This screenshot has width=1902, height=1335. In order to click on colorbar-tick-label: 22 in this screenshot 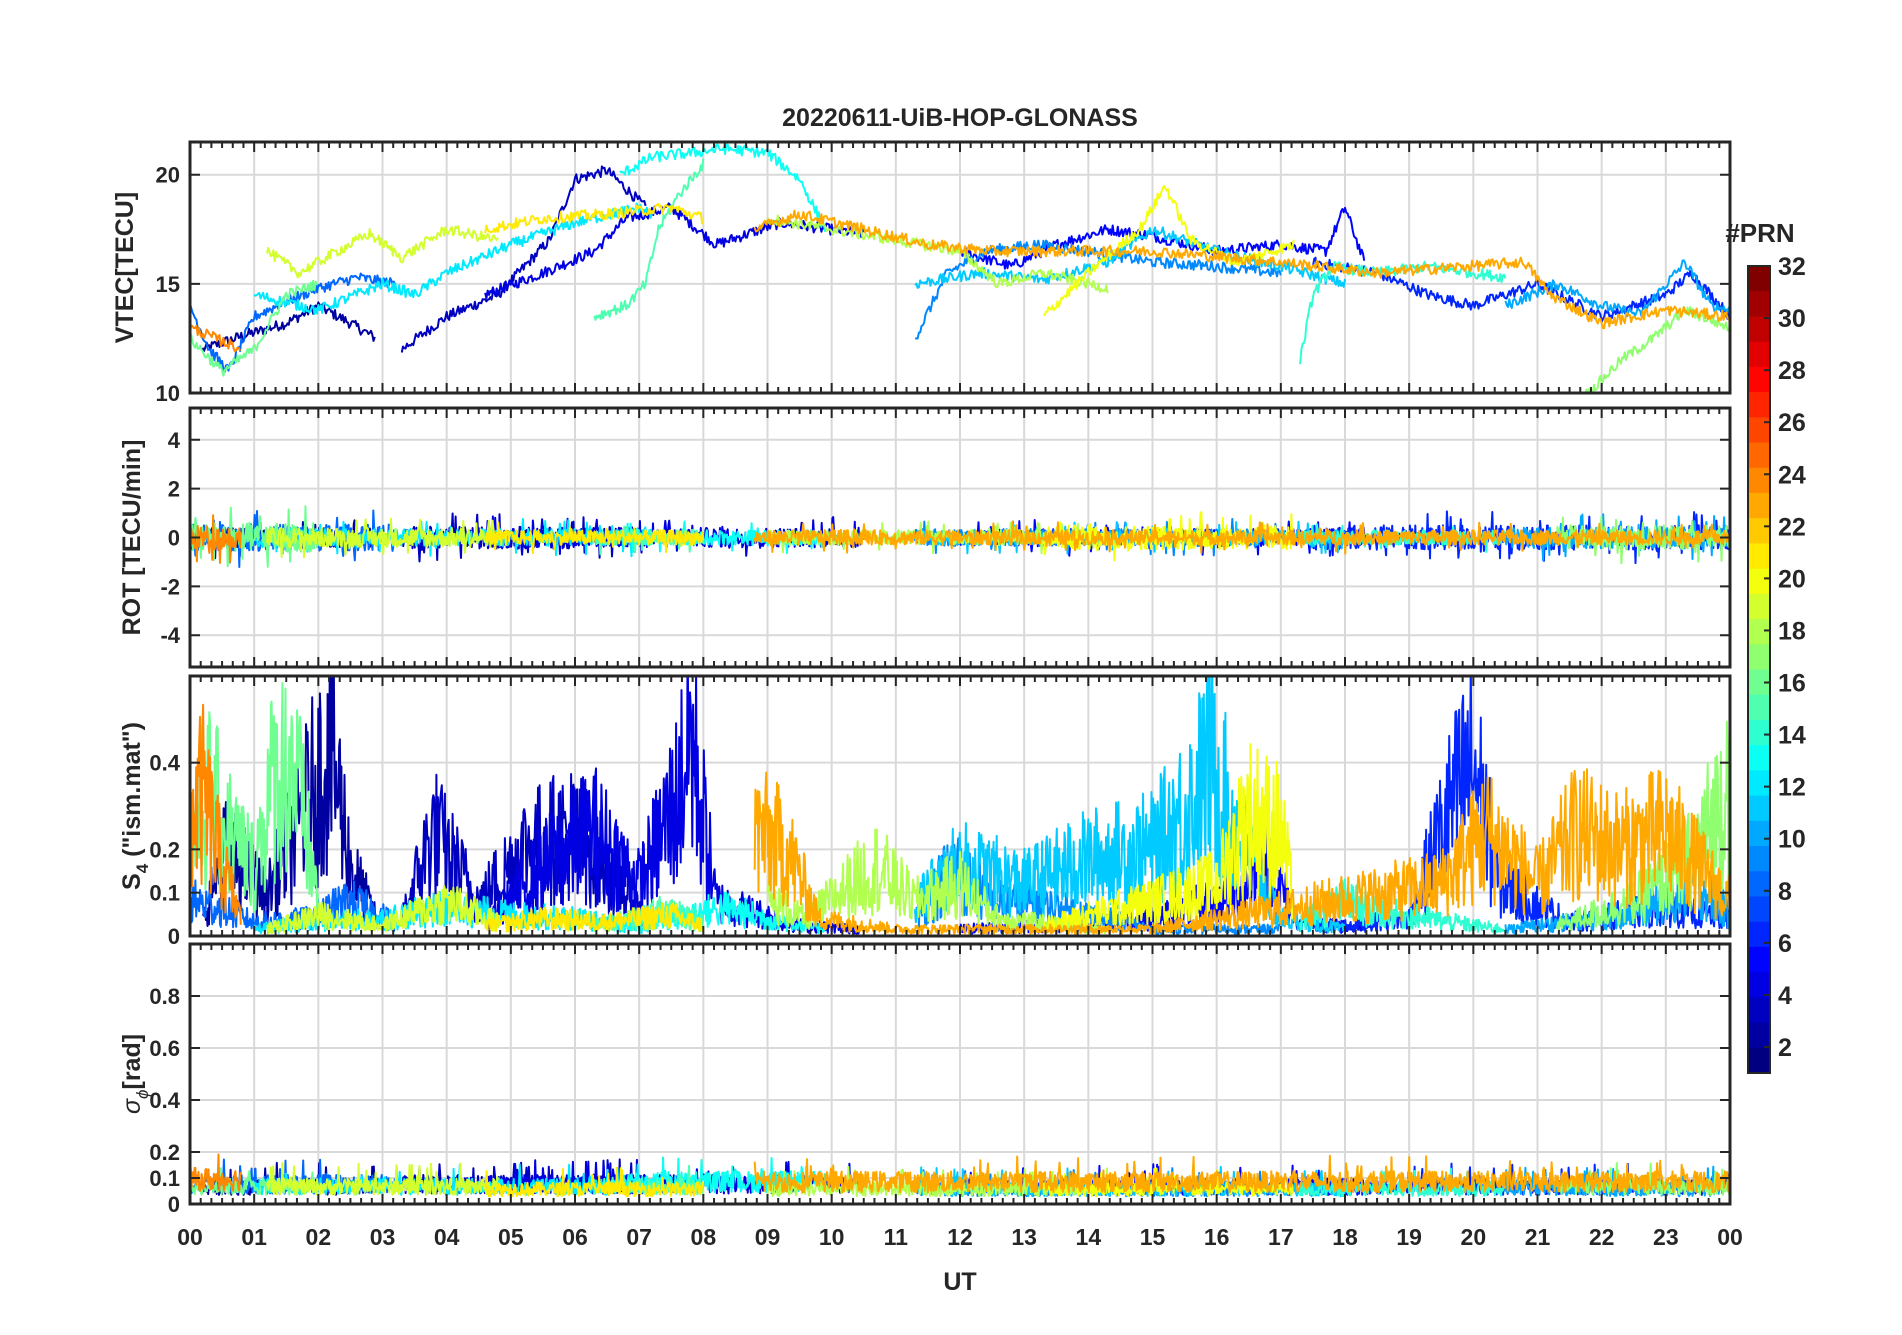, I will do `click(1792, 527)`.